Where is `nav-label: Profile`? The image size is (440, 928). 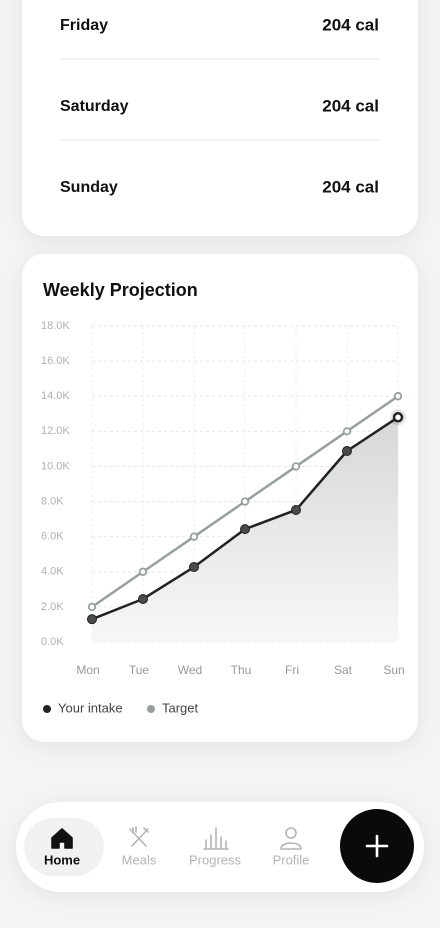 nav-label: Profile is located at coordinates (291, 859).